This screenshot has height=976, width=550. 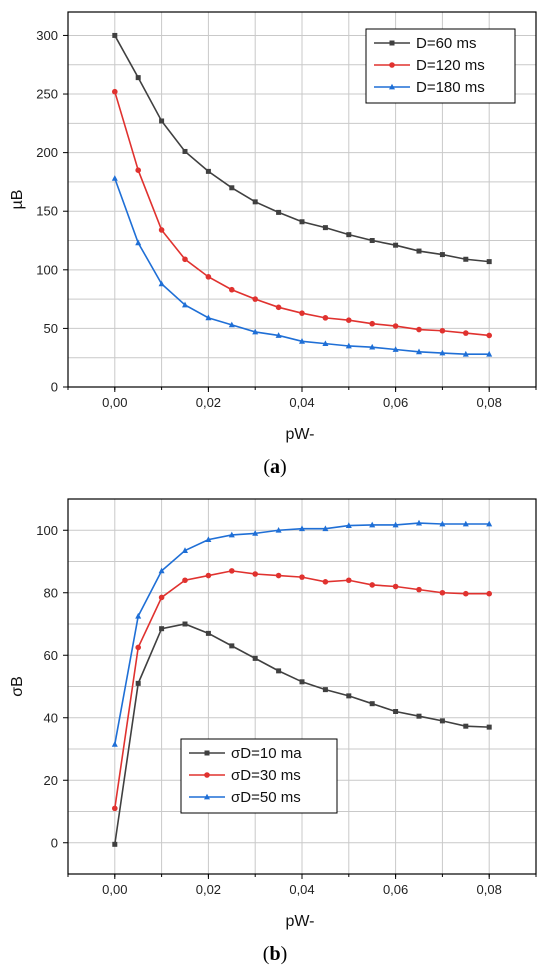 What do you see at coordinates (266, 775) in the screenshot?
I see `legend-label: σD=30 ms` at bounding box center [266, 775].